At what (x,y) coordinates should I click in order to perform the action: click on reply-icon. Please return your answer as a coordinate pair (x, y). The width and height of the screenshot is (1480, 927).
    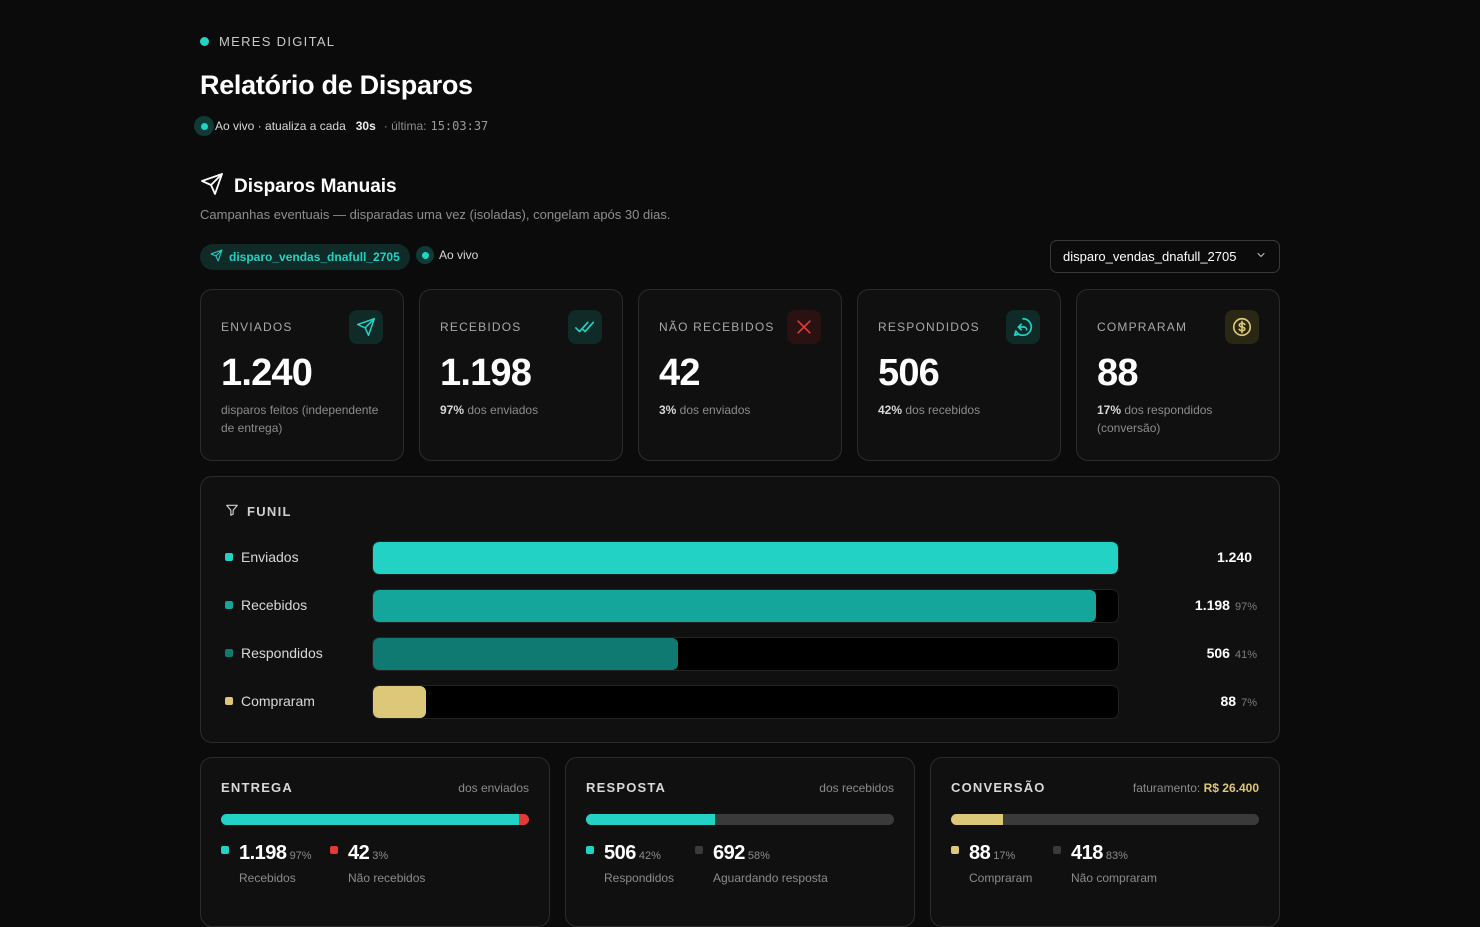
    Looking at the image, I should click on (1023, 327).